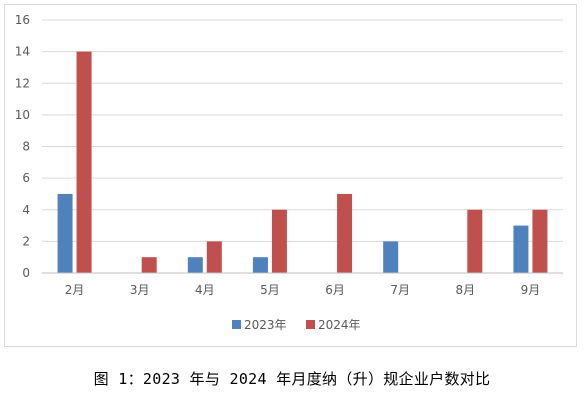 This screenshot has height=400, width=584. I want to click on bar-2023年-5月, so click(260, 265).